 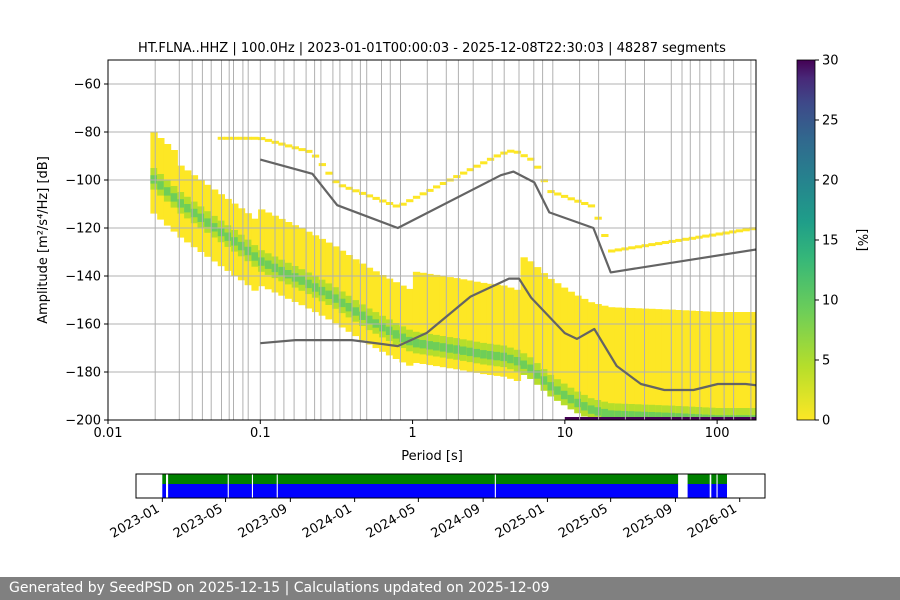 I want to click on y-tick-label: −200, so click(x=83, y=421).